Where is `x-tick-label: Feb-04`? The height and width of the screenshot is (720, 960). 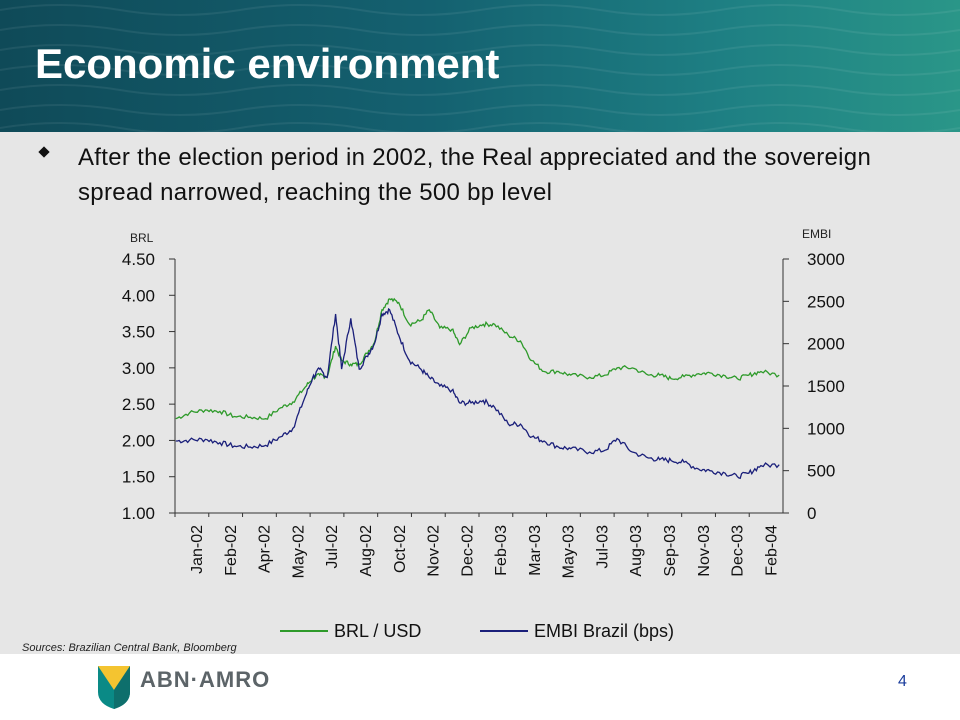 x-tick-label: Feb-04 is located at coordinates (771, 550).